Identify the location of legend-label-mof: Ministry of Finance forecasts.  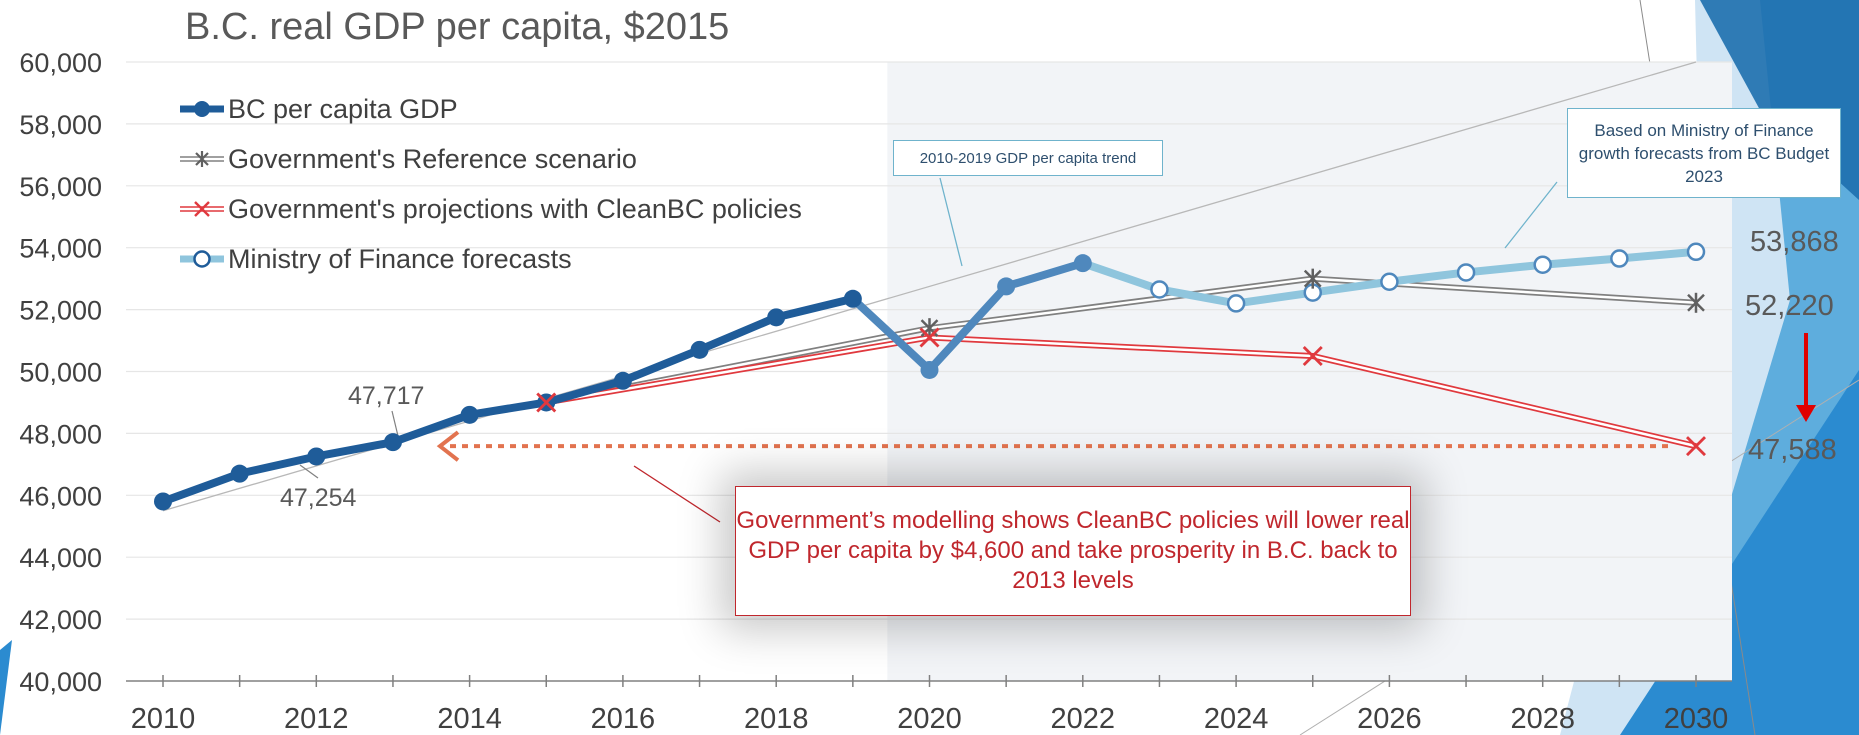
(400, 258).